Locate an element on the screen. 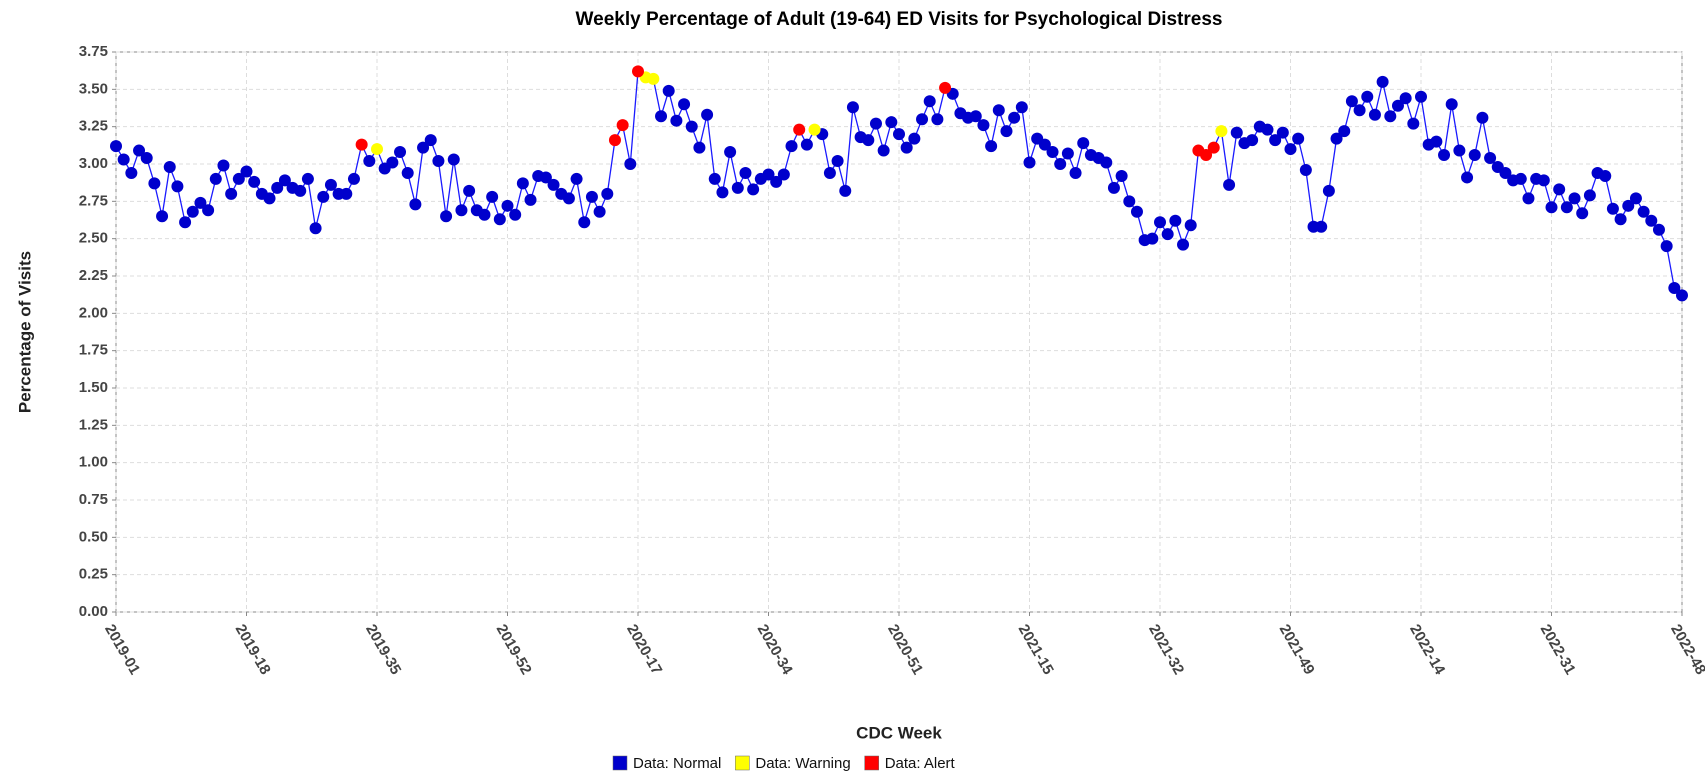 Image resolution: width=1705 pixels, height=775 pixels. x-tick-label: 2020-34 is located at coordinates (775, 649).